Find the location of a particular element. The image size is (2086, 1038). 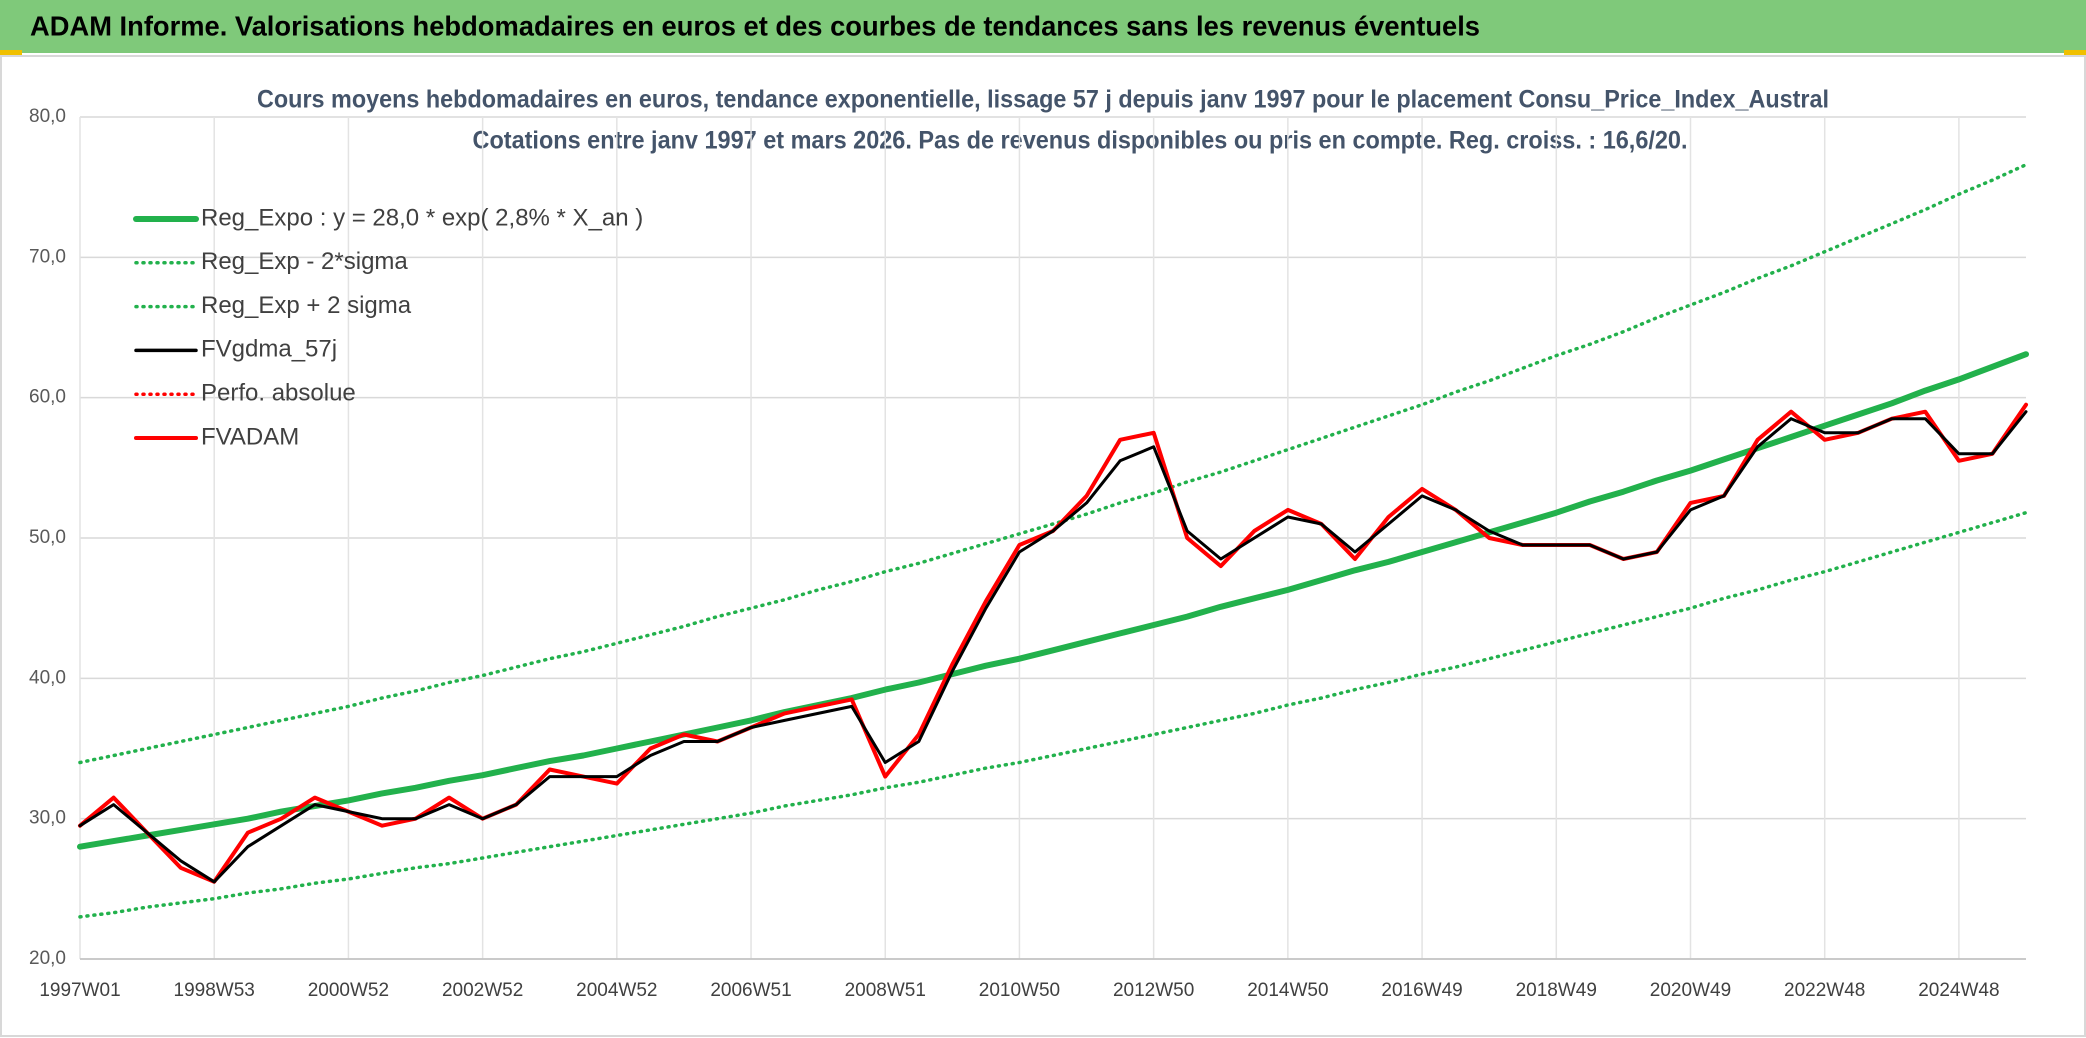

y-tick-label: 70,0 is located at coordinates (47, 256).